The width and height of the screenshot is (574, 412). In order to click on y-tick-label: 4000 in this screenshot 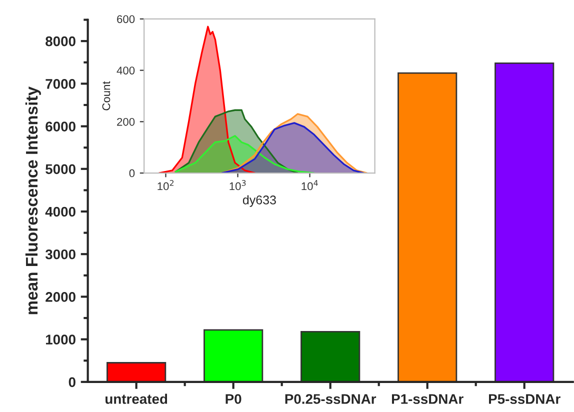, I will do `click(60, 211)`.